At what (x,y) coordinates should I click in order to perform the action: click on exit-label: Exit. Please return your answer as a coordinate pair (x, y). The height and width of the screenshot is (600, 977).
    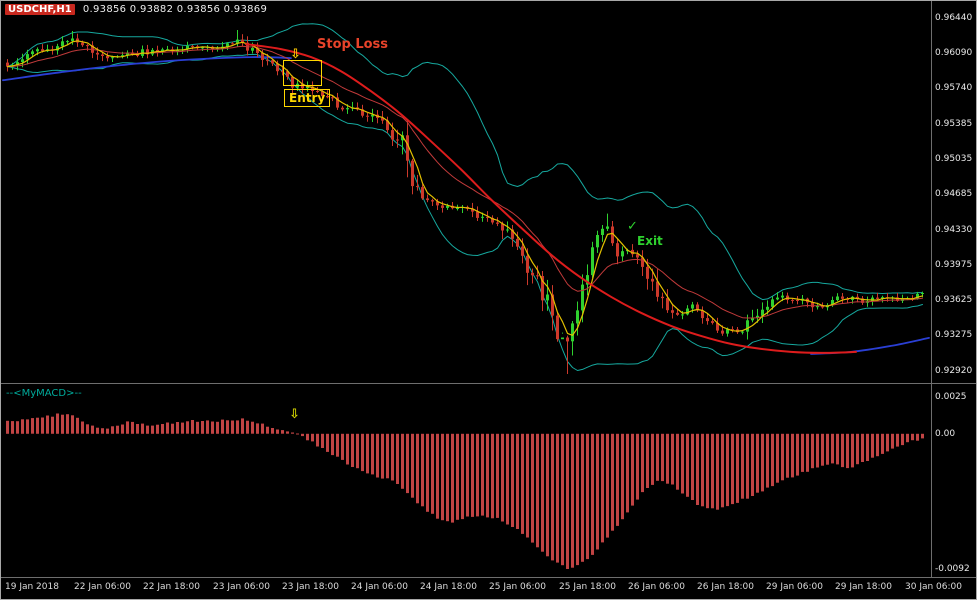
    Looking at the image, I should click on (650, 241).